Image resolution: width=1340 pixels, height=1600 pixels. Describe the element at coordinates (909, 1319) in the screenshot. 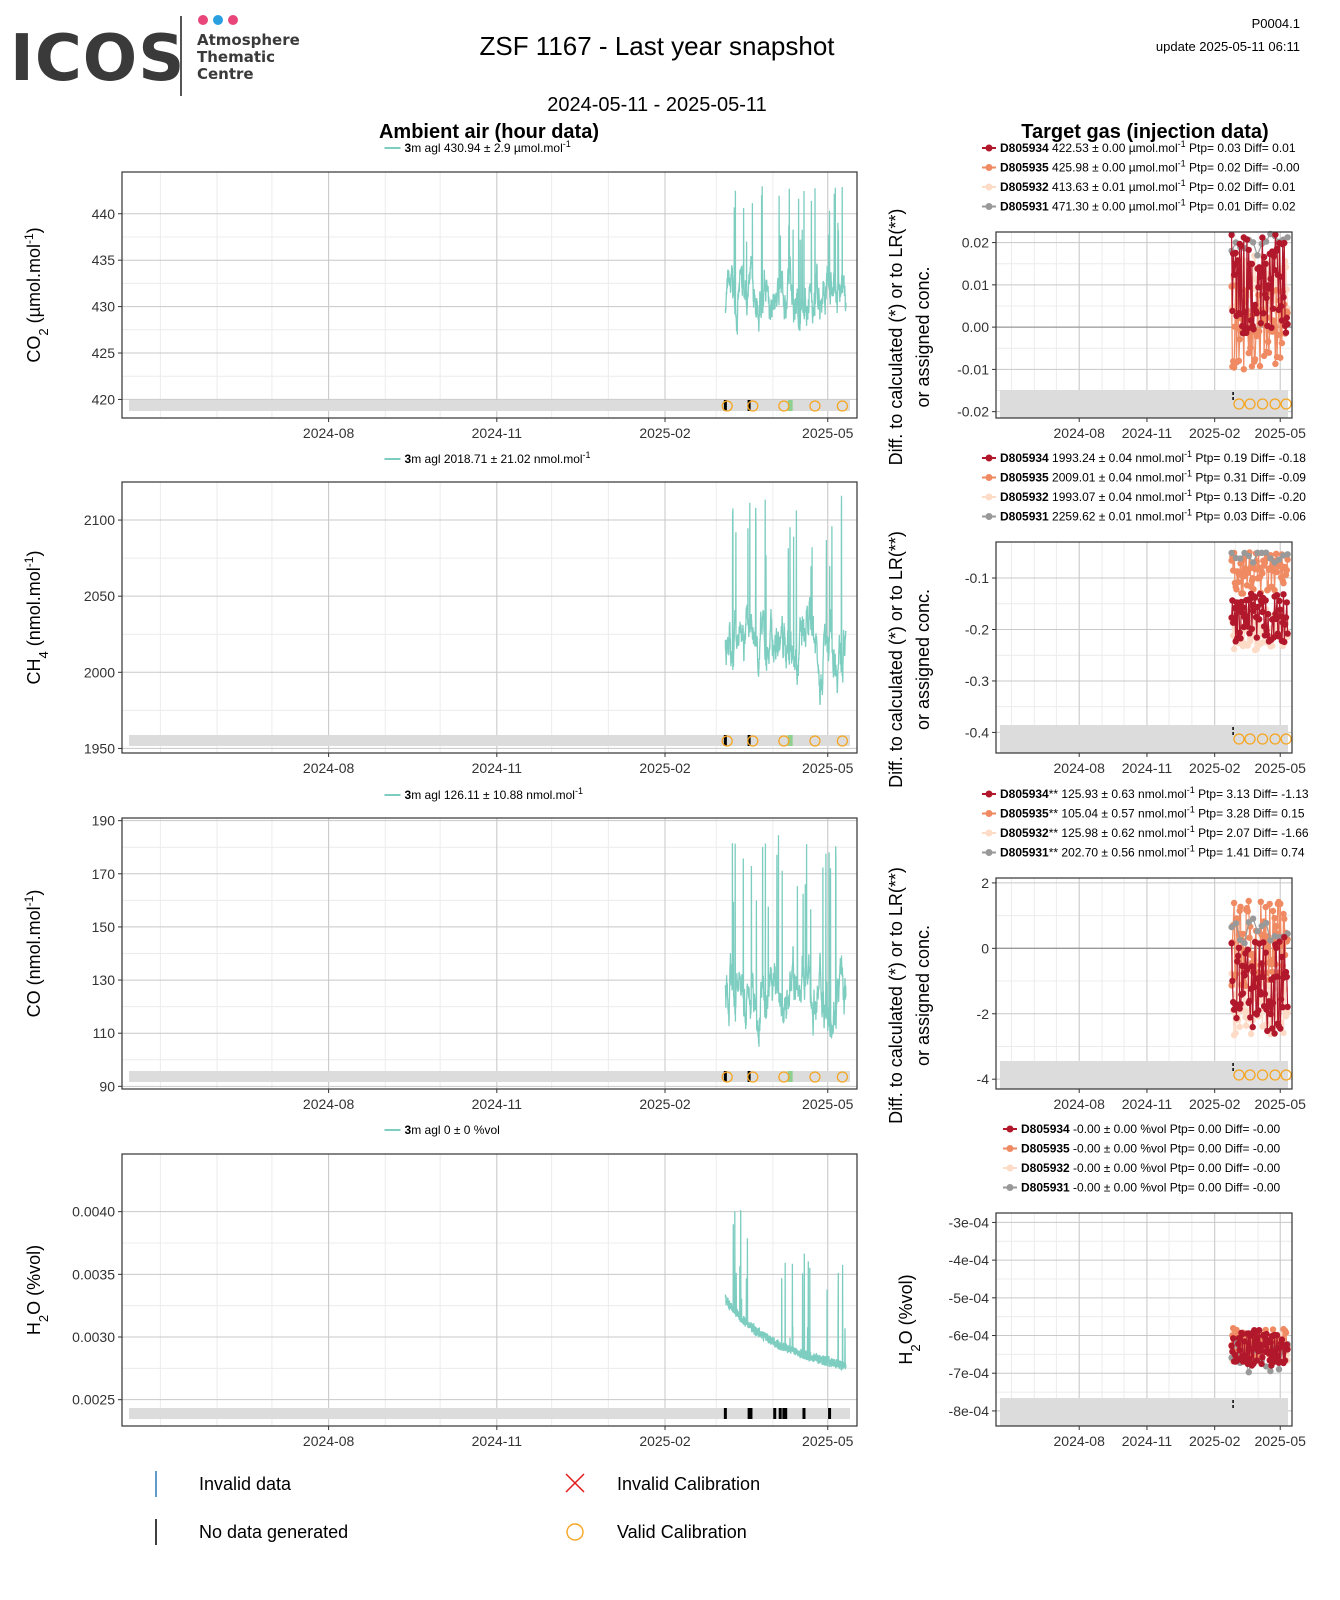

I see `y-axis-title: H2O (%vol)` at that location.